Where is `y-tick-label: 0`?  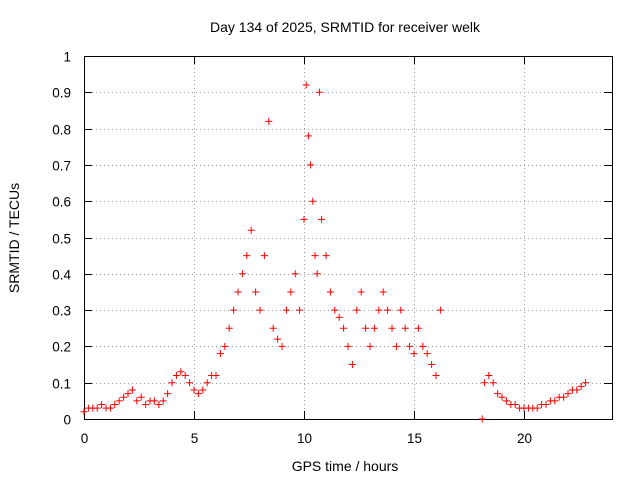
y-tick-label: 0 is located at coordinates (67, 420).